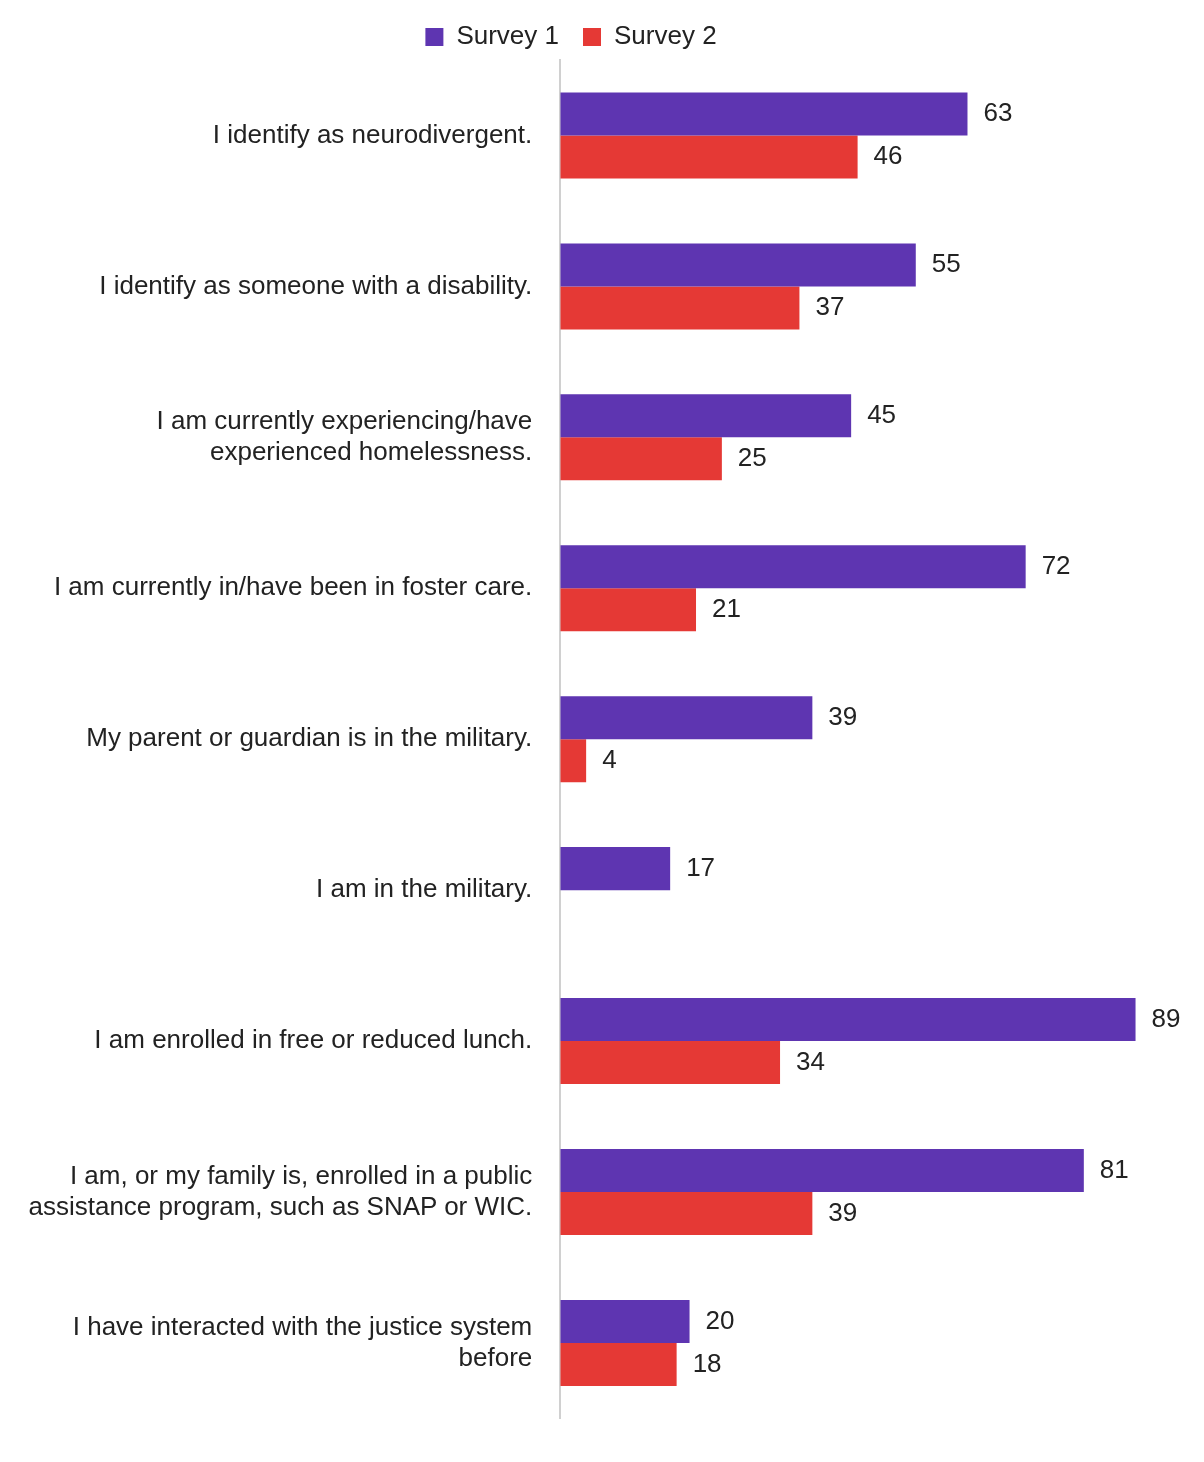 Image resolution: width=1204 pixels, height=1462 pixels. Describe the element at coordinates (882, 414) in the screenshot. I see `data-label: 45` at that location.